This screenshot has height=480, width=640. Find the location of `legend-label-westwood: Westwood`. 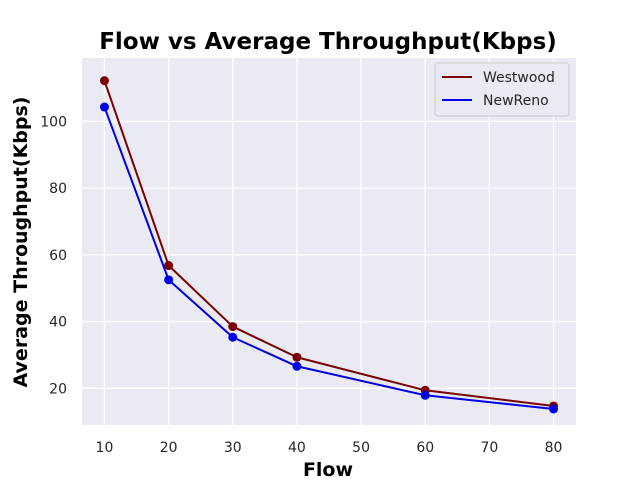

legend-label-westwood: Westwood is located at coordinates (519, 78).